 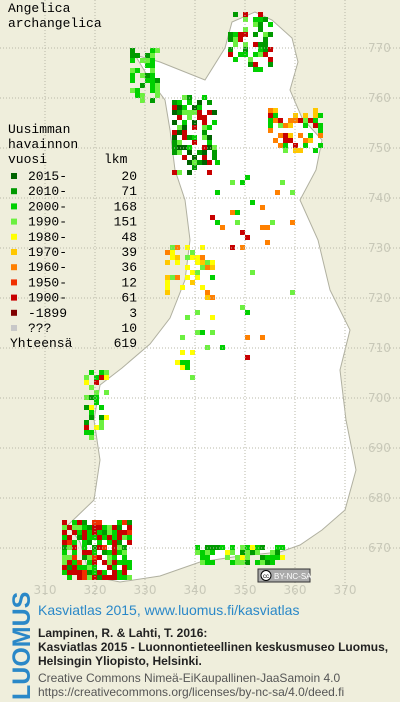 I want to click on cc-badge: cc BY-NC-SA, so click(x=284, y=575).